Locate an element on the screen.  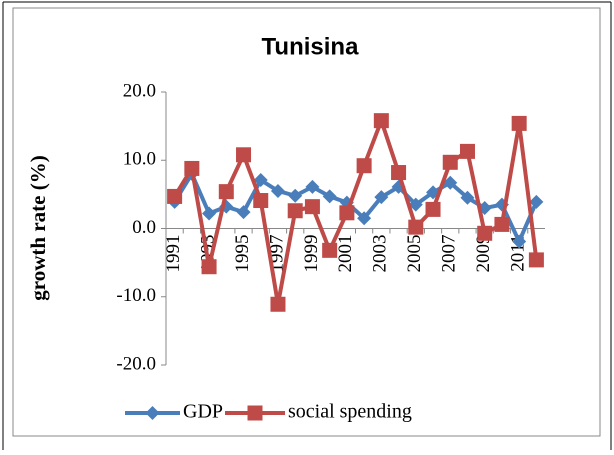
chart-title: Tunisina is located at coordinates (311, 46).